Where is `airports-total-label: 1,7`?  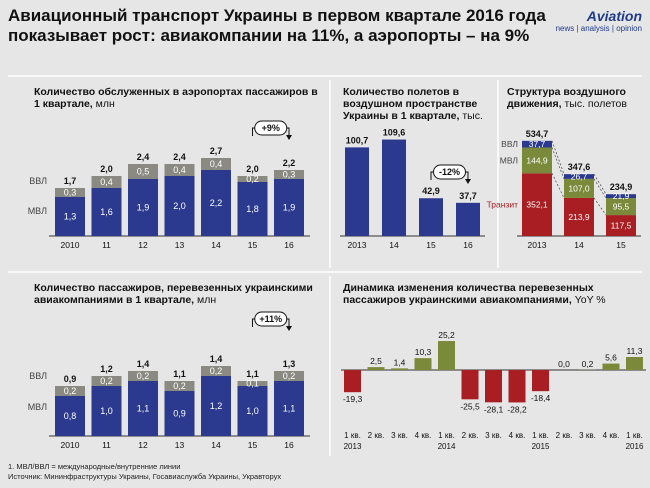 airports-total-label: 1,7 is located at coordinates (70, 181).